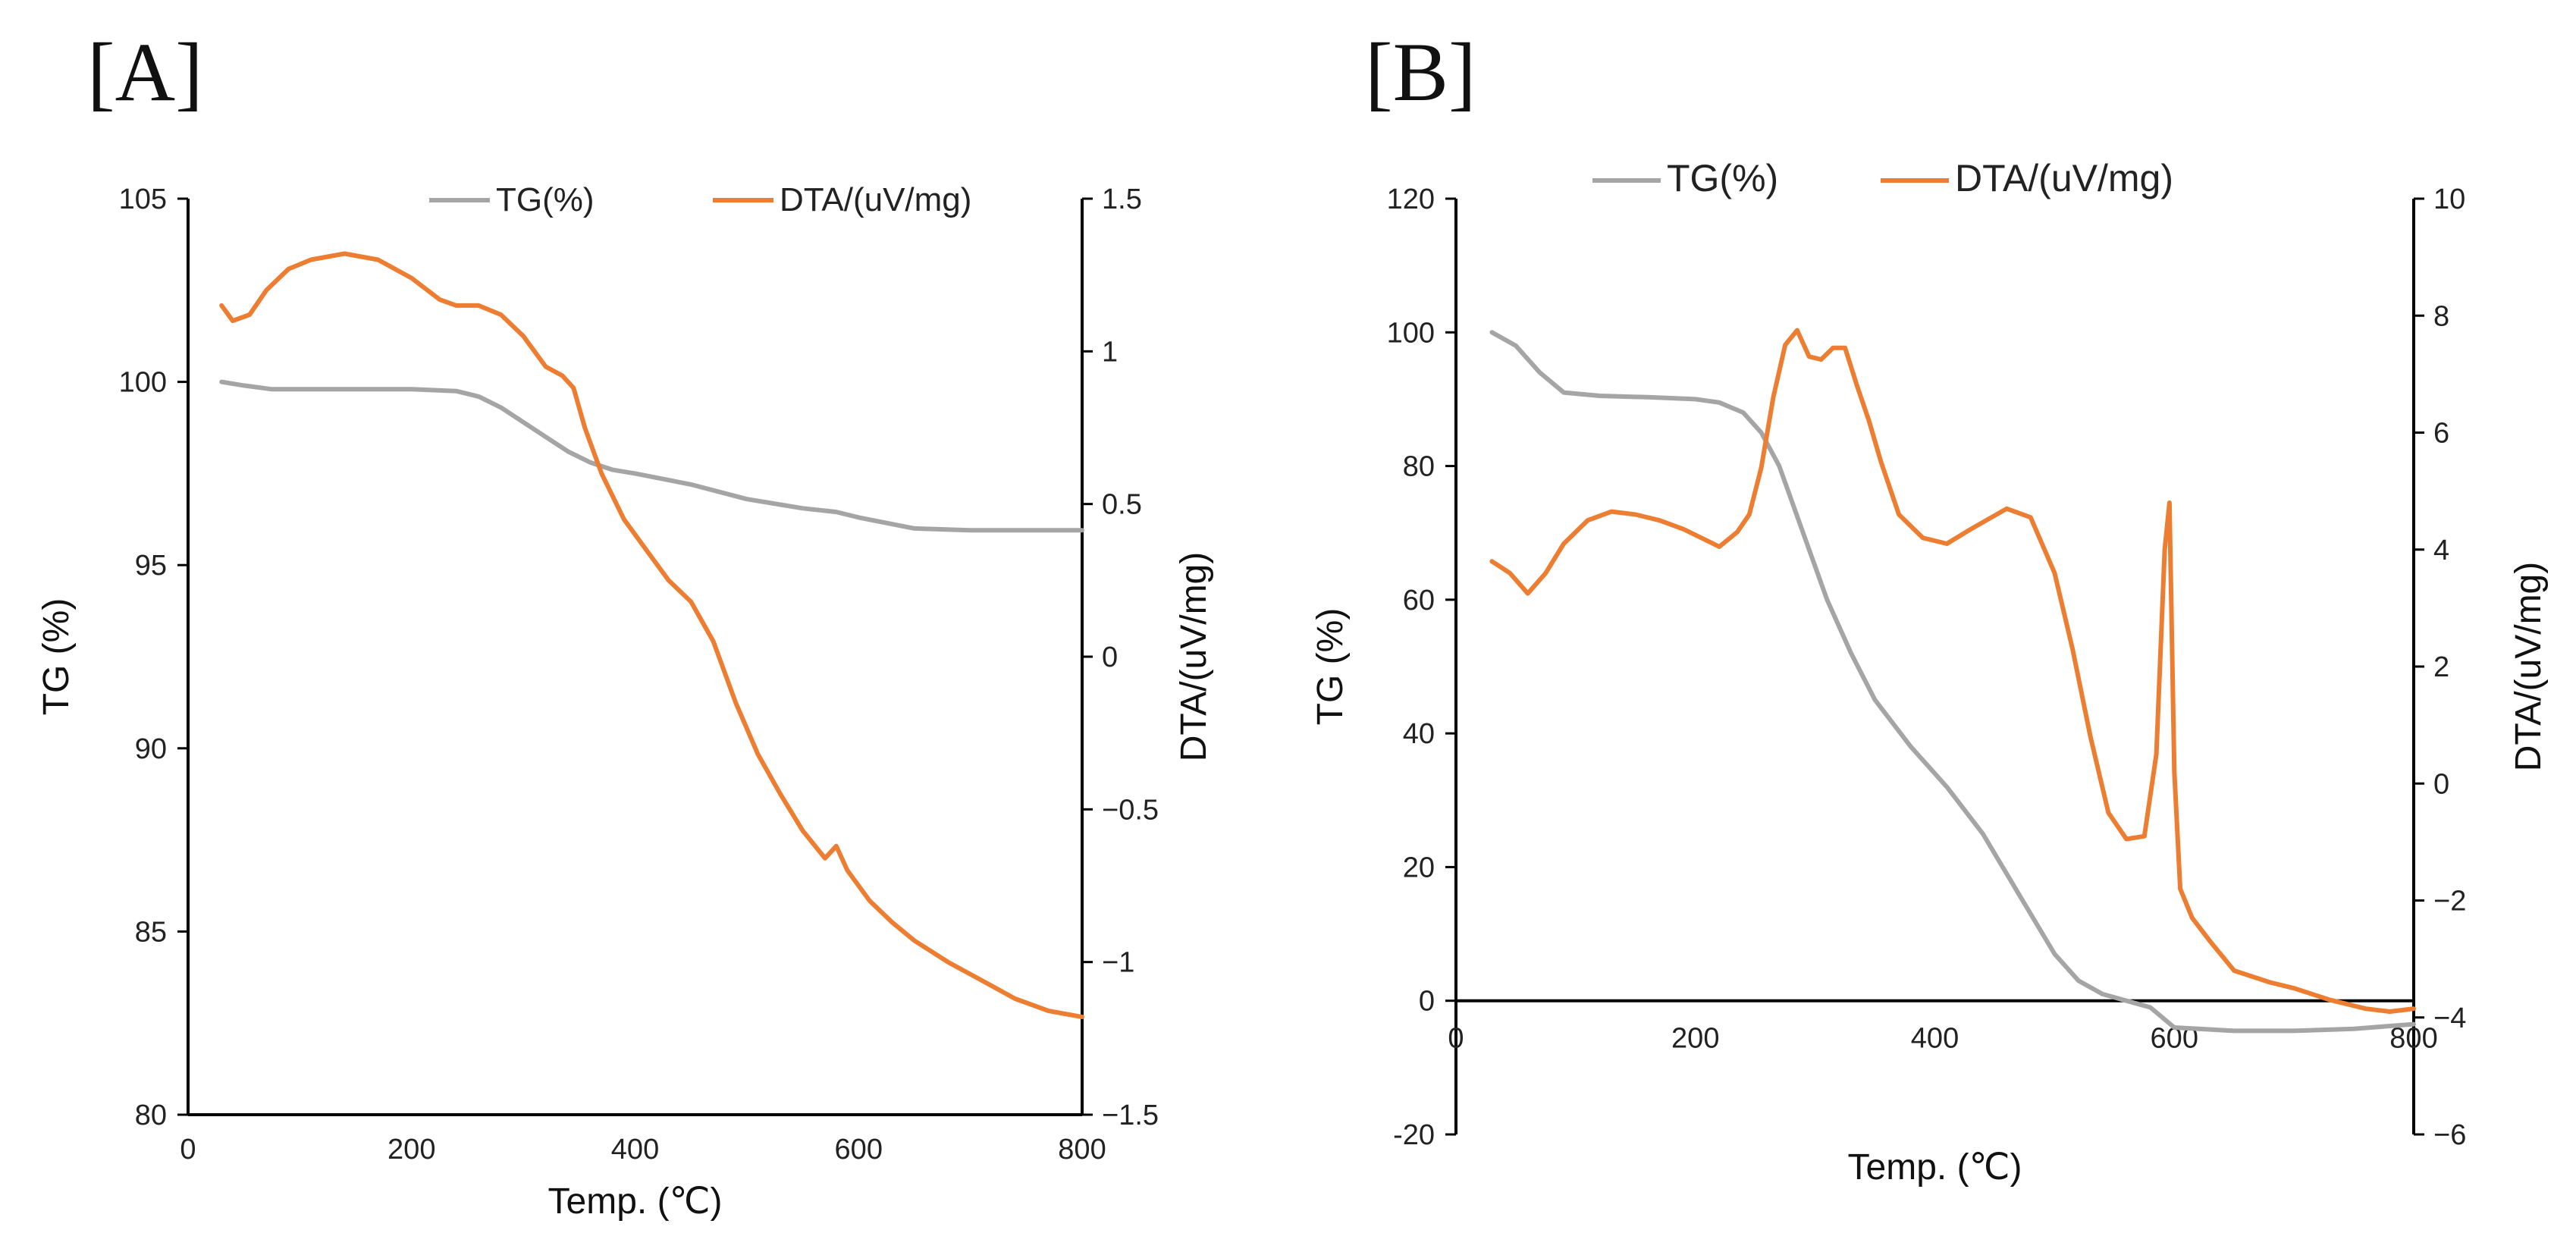 The image size is (2576, 1255). What do you see at coordinates (2441, 550) in the screenshot?
I see `b-right-tick-label: 4` at bounding box center [2441, 550].